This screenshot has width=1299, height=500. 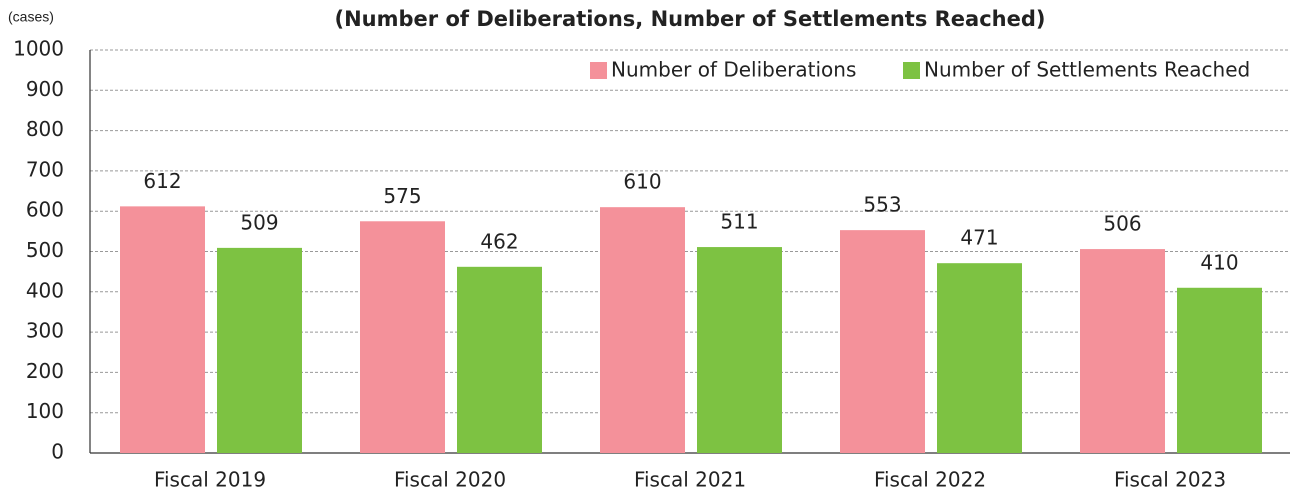 What do you see at coordinates (45, 331) in the screenshot?
I see `y-tick-label: 300` at bounding box center [45, 331].